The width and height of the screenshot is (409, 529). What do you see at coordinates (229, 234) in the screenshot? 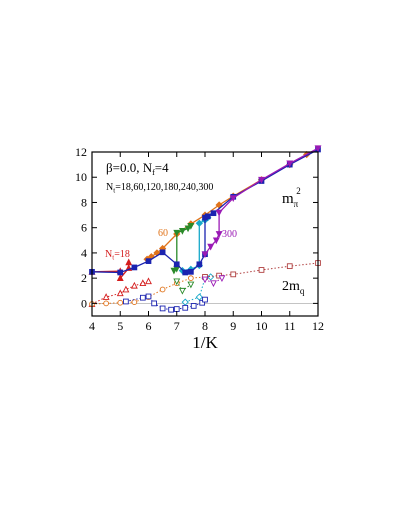
I see `label-300: 300` at bounding box center [229, 234].